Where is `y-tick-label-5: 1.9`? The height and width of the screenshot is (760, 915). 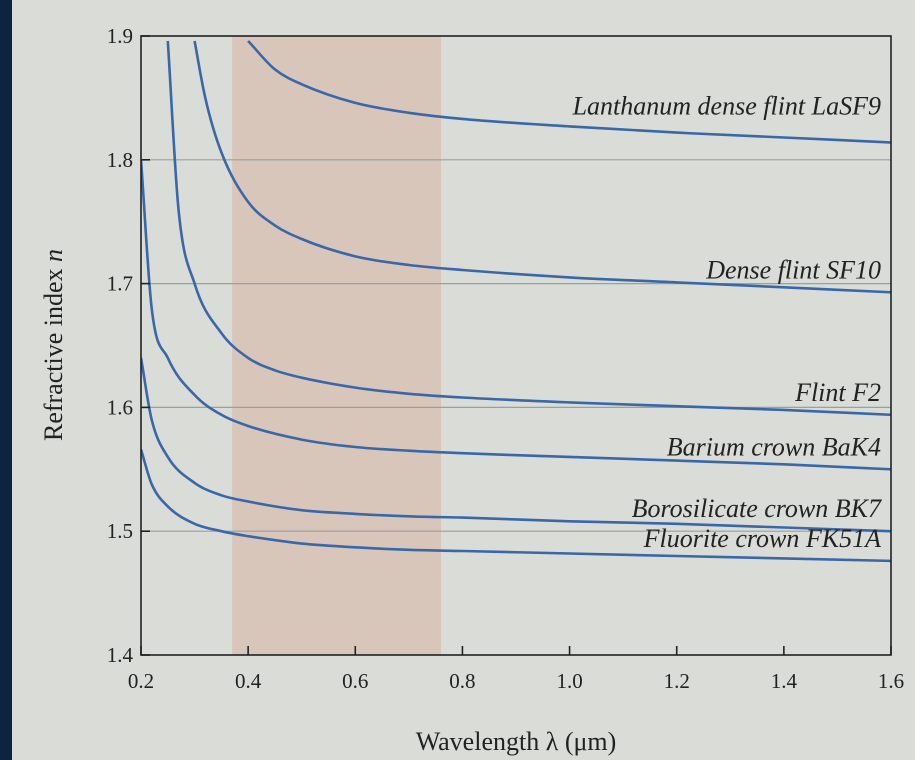 y-tick-label-5: 1.9 is located at coordinates (120, 36).